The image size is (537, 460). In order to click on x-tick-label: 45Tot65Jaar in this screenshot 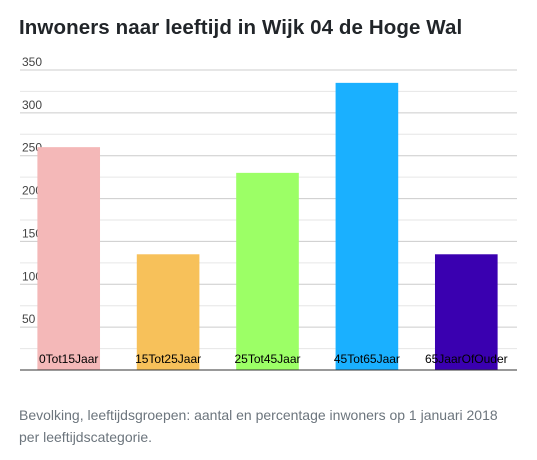, I will do `click(367, 359)`.